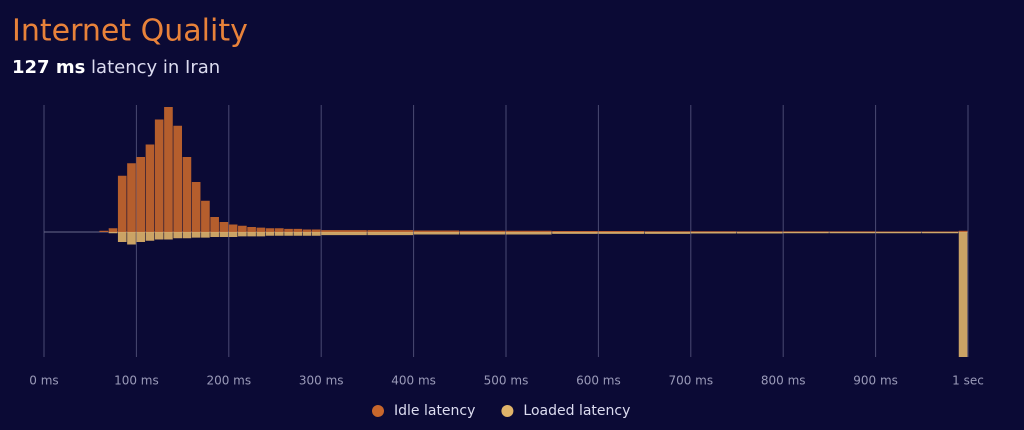  I want to click on x-tick-label: 300 ms, so click(321, 381).